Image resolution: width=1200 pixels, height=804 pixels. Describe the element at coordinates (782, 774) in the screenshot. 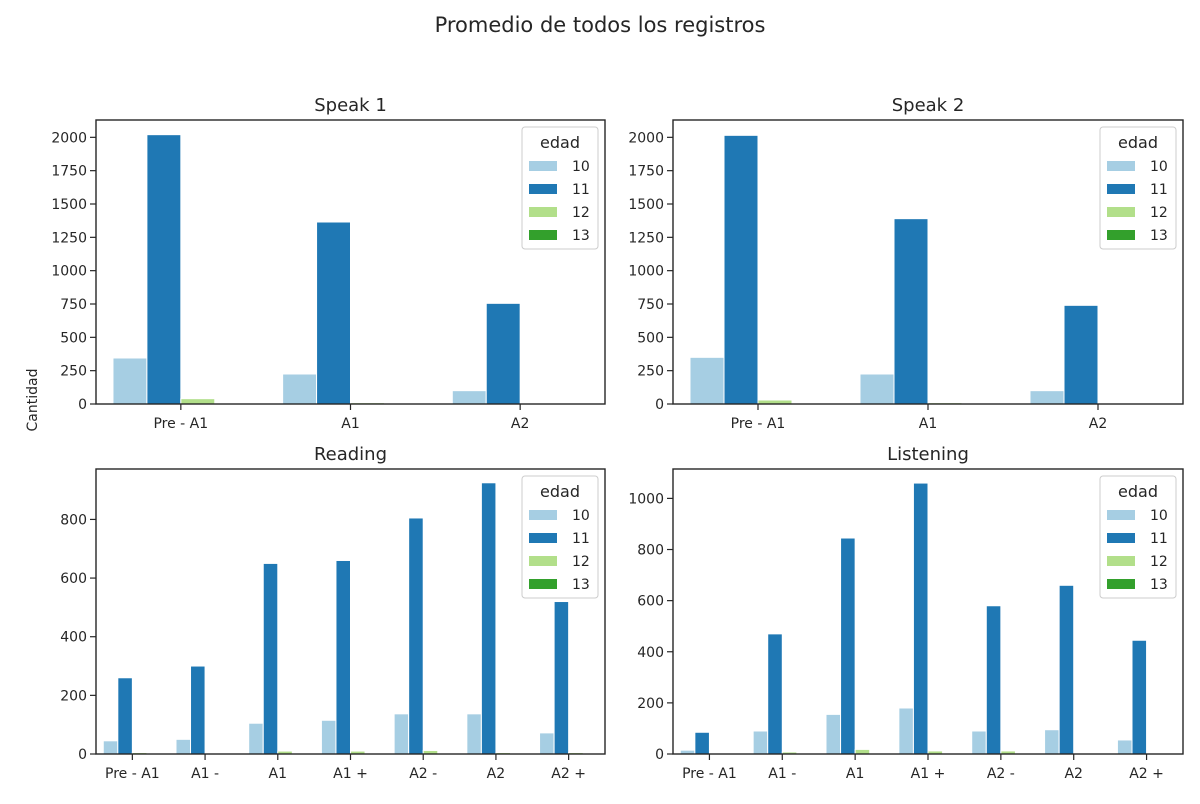

I see `x-tick-label: A1 -` at that location.